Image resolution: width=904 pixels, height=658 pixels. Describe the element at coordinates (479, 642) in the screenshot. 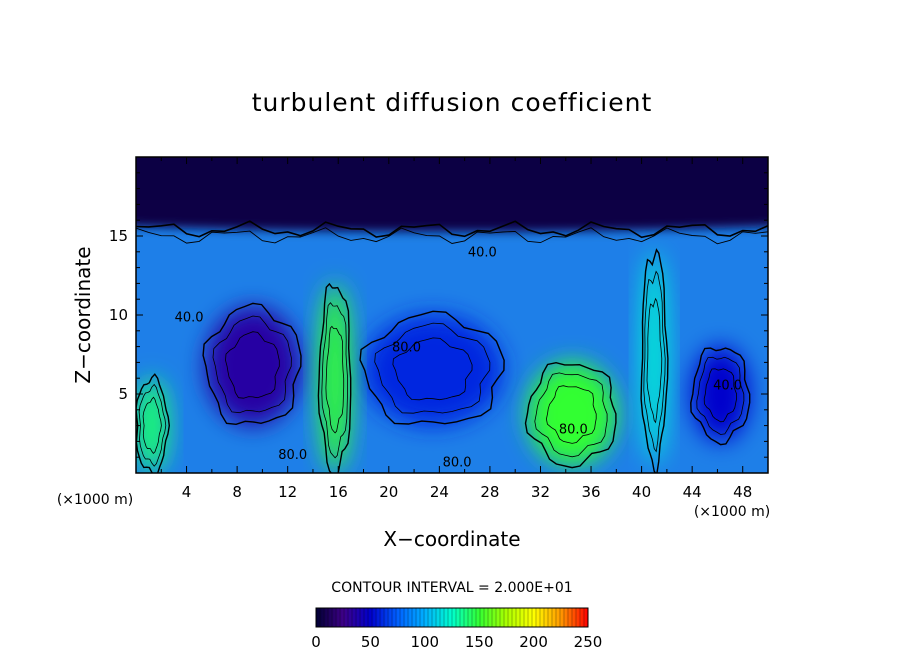

I see `colorbar-tick-label: 150` at that location.